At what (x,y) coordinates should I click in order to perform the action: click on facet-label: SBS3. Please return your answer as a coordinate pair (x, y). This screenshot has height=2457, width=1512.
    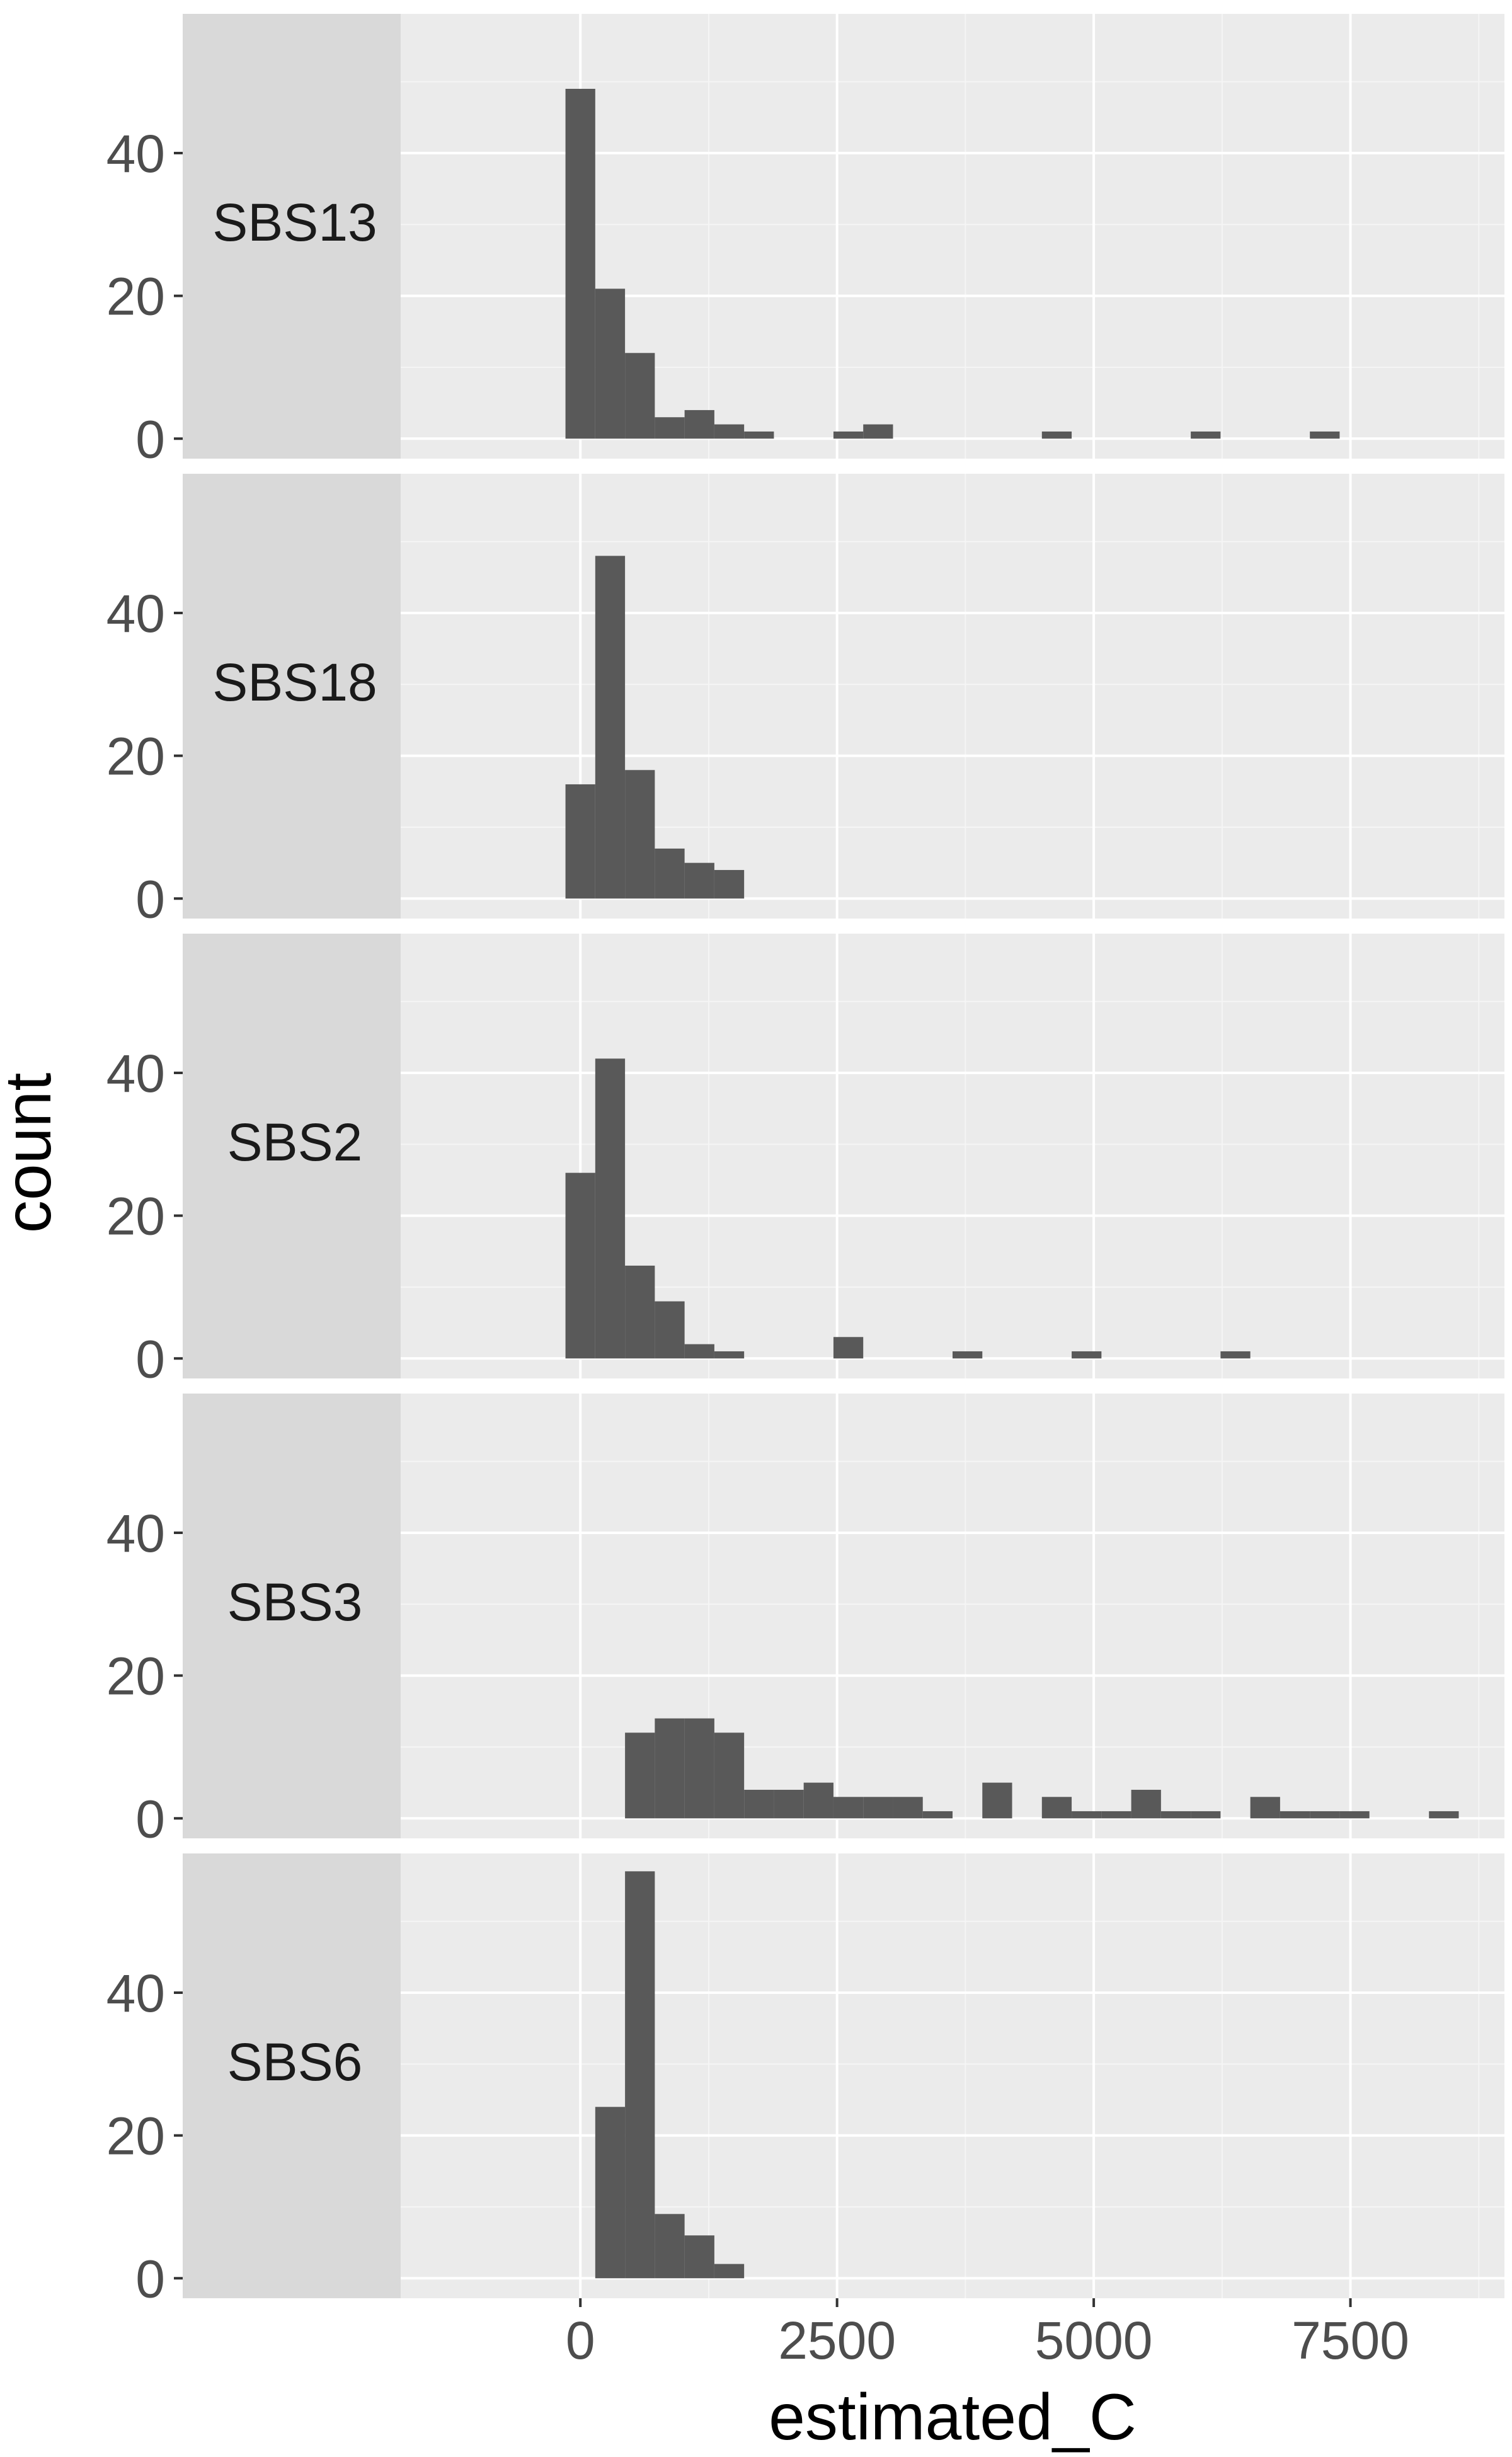
    Looking at the image, I should click on (295, 1602).